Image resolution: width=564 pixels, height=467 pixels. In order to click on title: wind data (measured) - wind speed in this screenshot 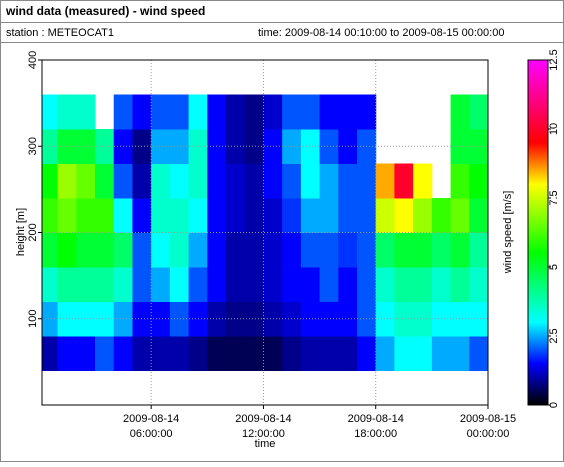, I will do `click(105, 11)`.